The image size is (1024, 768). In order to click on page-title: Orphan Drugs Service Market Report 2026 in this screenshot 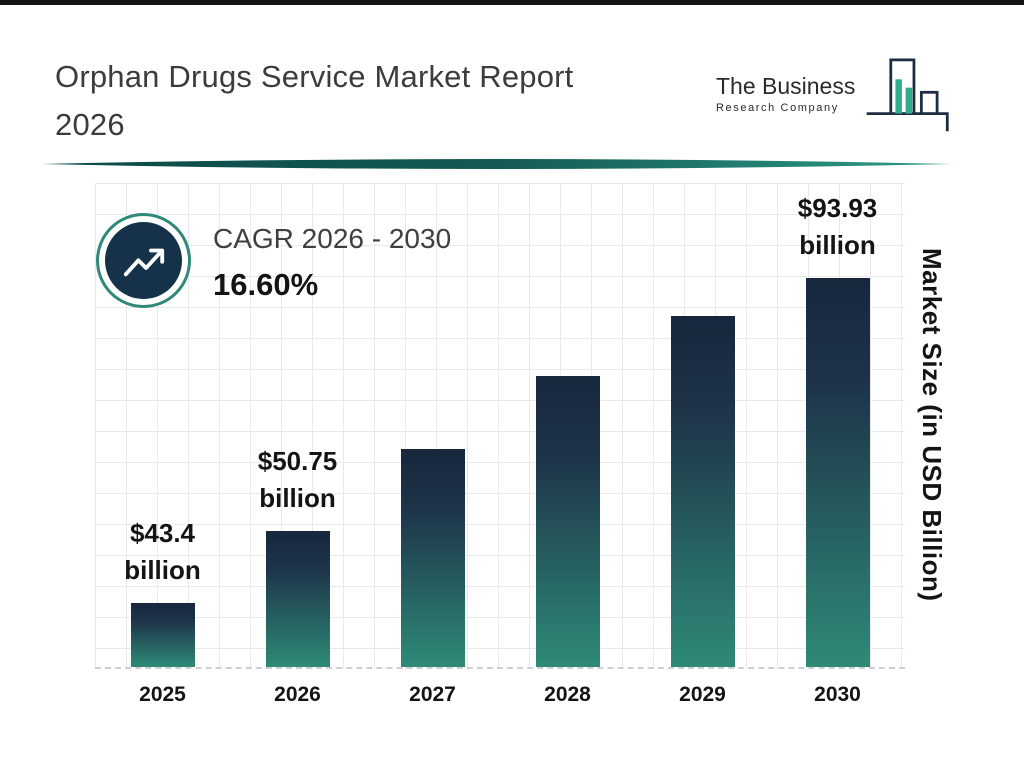, I will do `click(314, 101)`.